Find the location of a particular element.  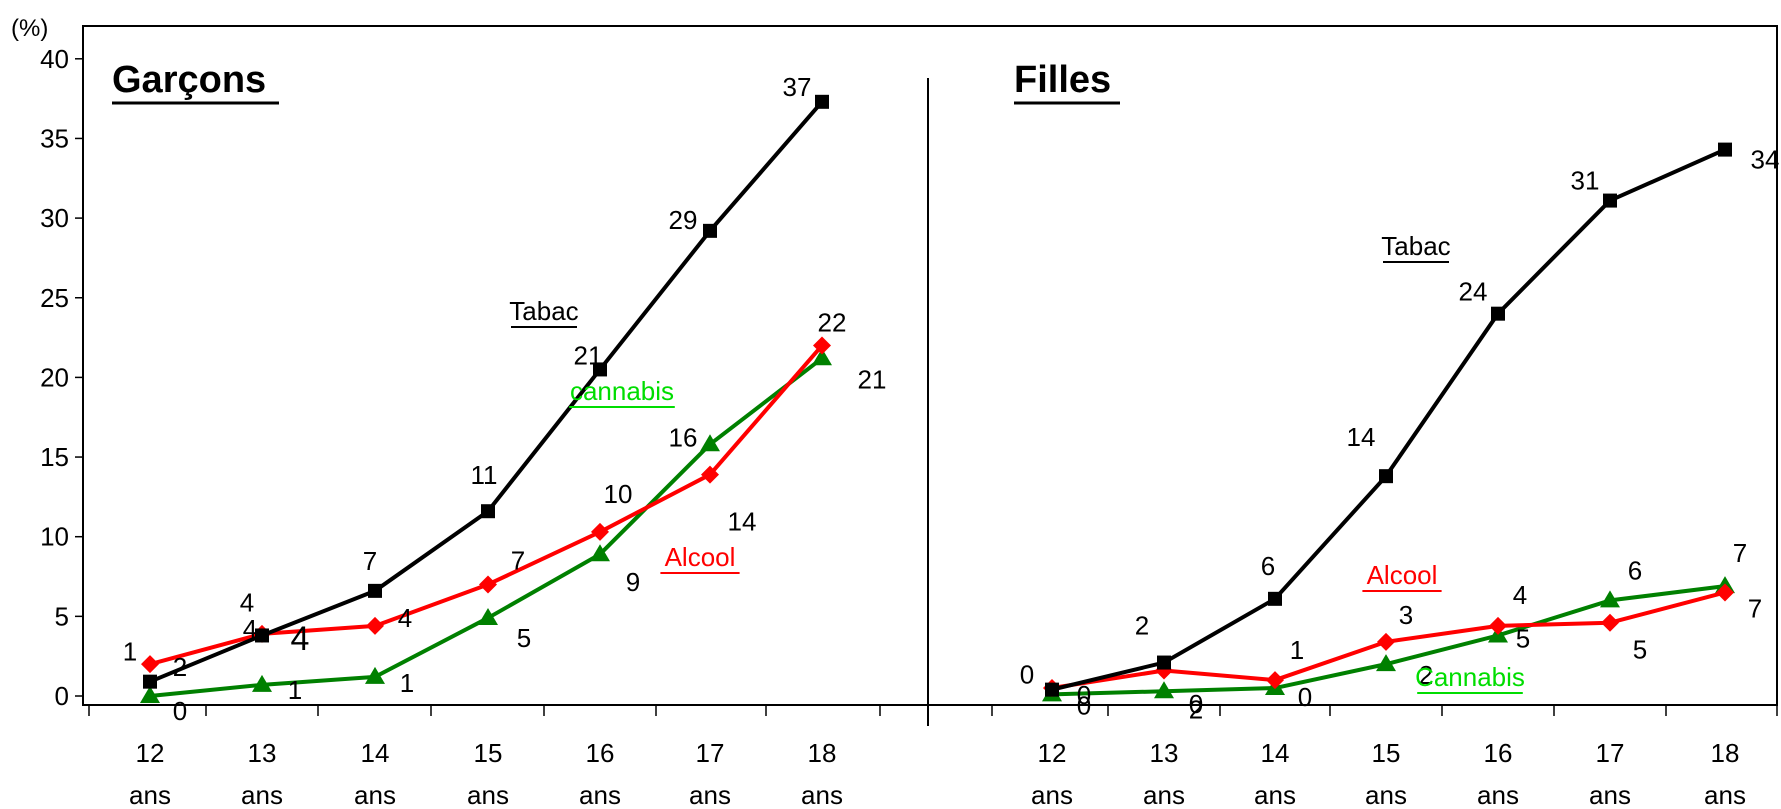

y-axis-label: (%) is located at coordinates (29, 28).